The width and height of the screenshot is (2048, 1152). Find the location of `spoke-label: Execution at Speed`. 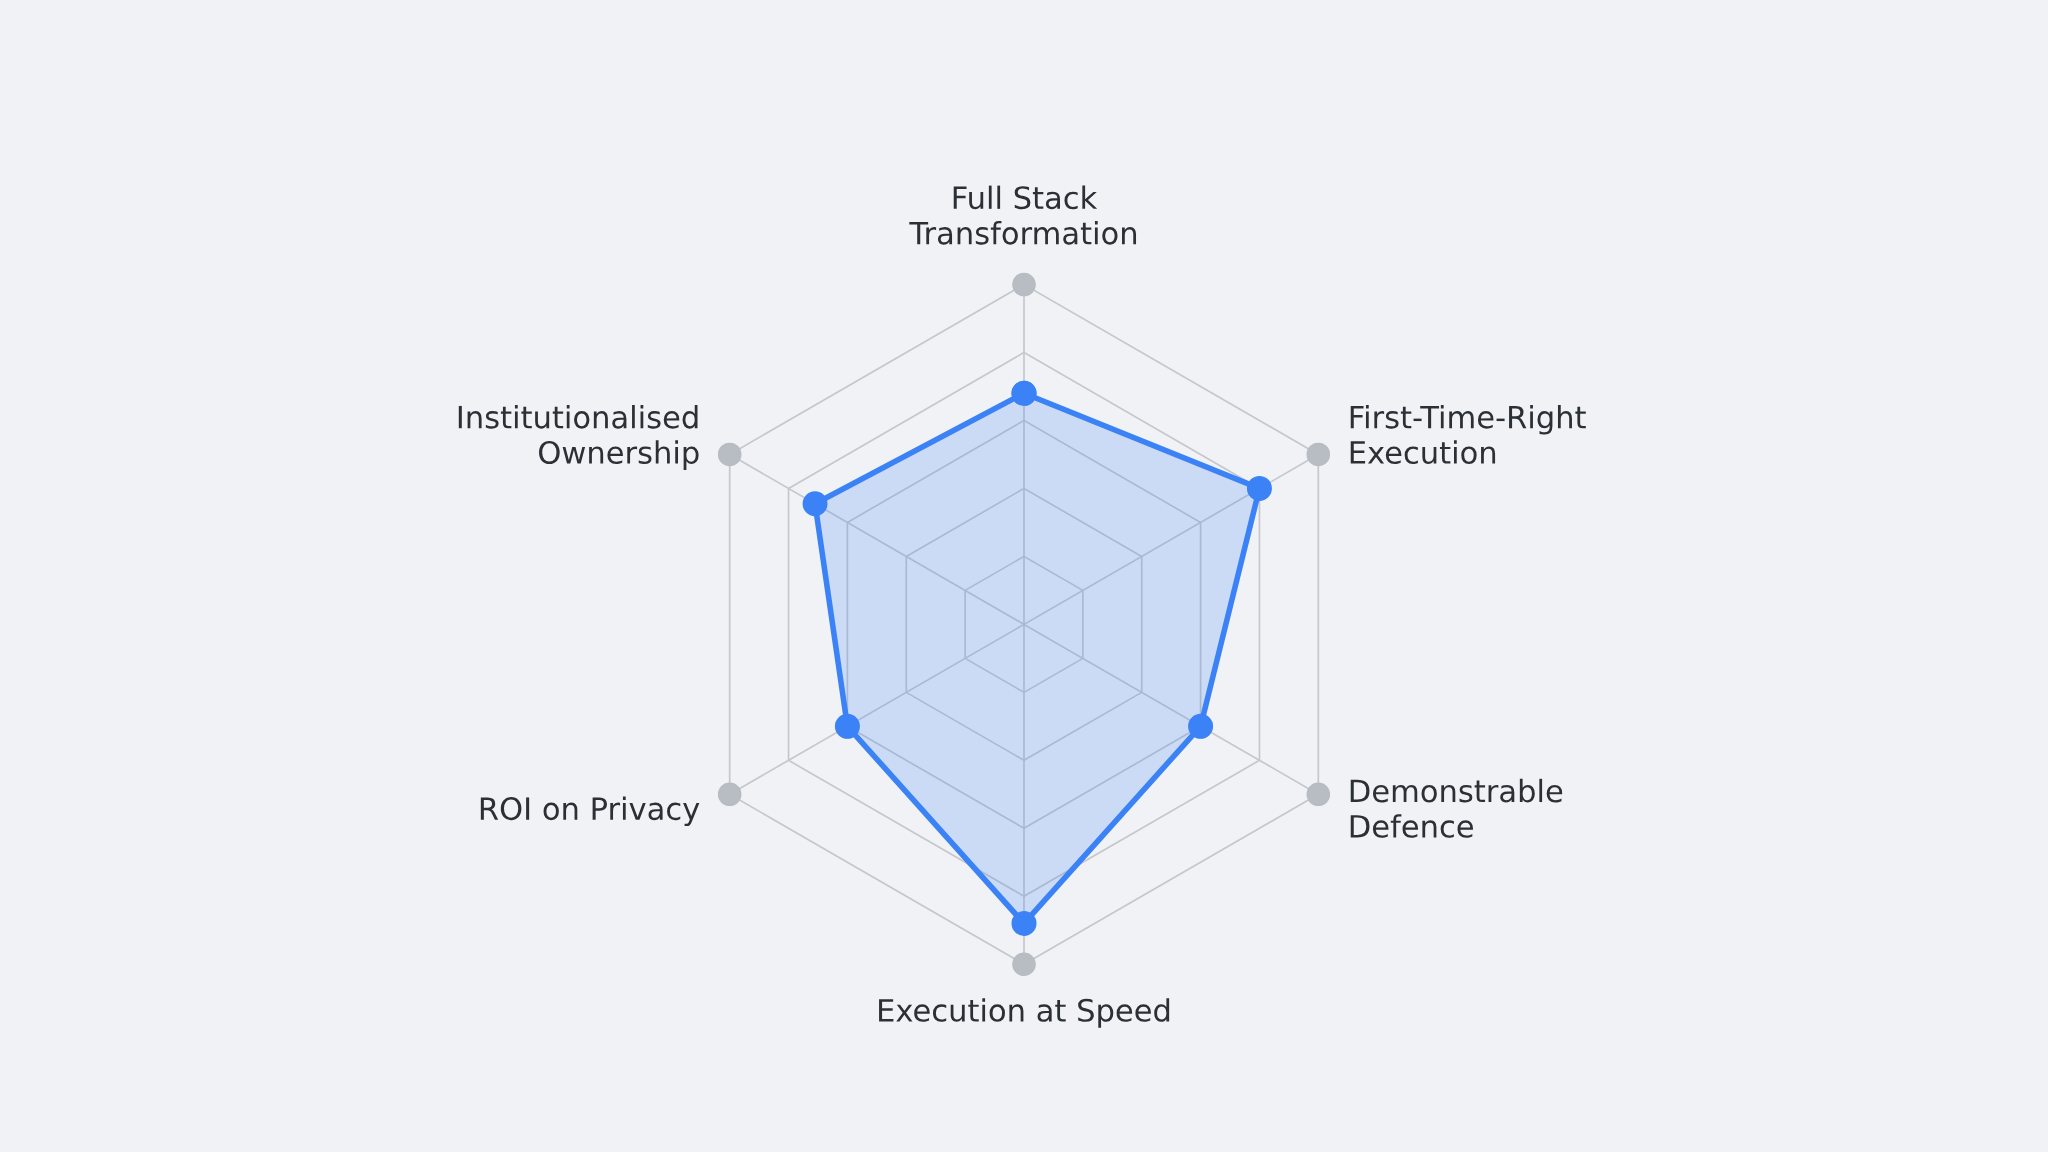

spoke-label: Execution at Speed is located at coordinates (1024, 1013).